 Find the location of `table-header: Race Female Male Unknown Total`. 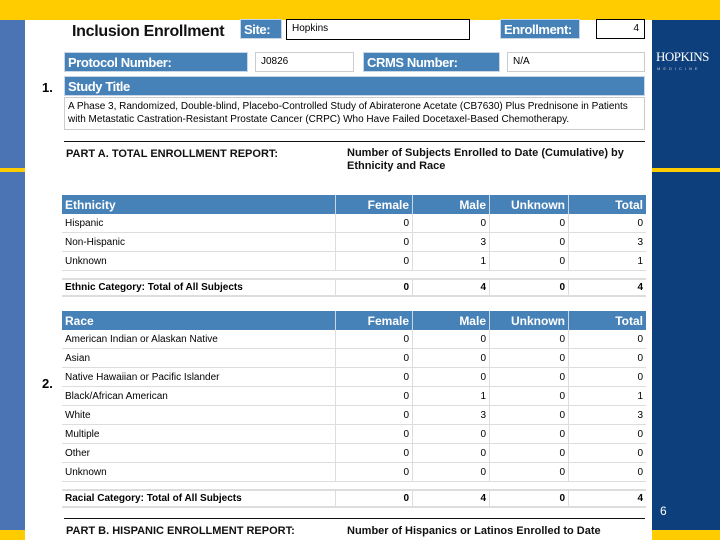

table-header: Race Female Male Unknown Total is located at coordinates (354, 320).